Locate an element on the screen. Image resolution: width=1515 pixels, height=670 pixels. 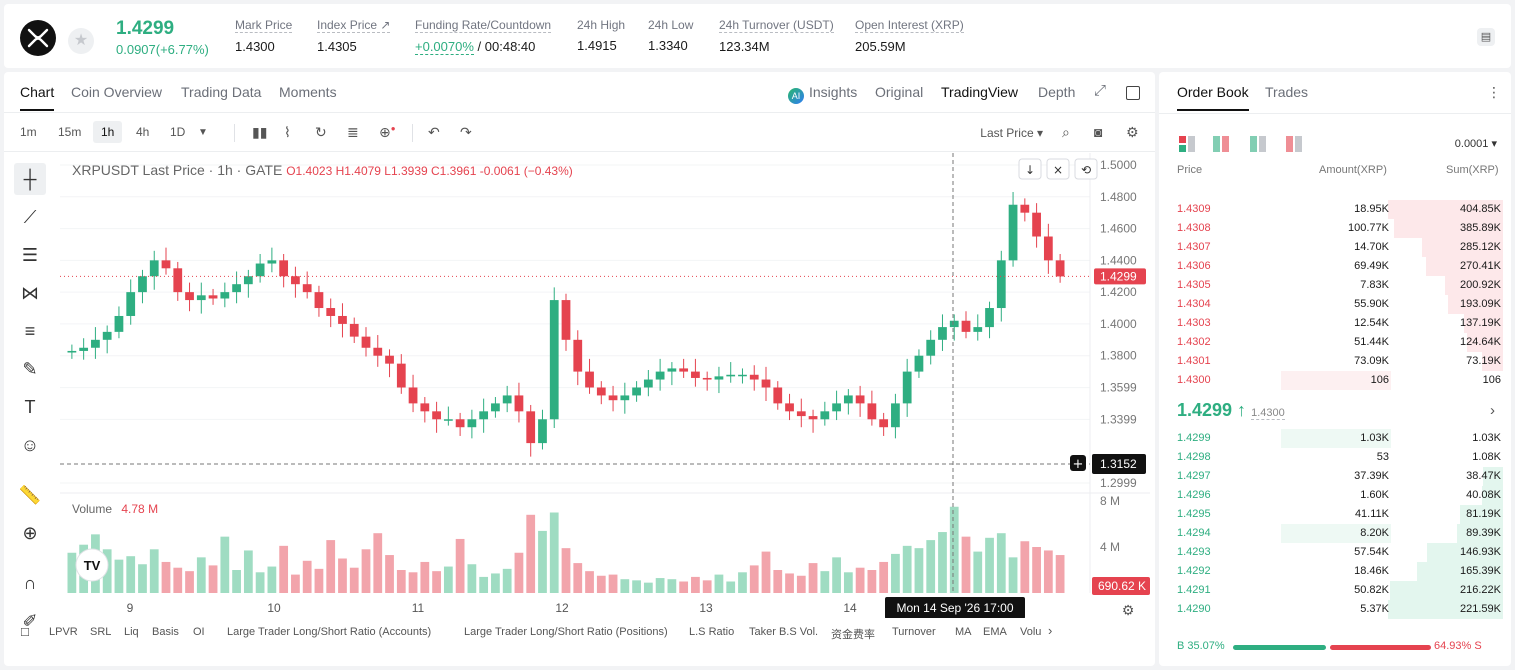
candle-type-icon: ▮▮ is located at coordinates (260, 132).